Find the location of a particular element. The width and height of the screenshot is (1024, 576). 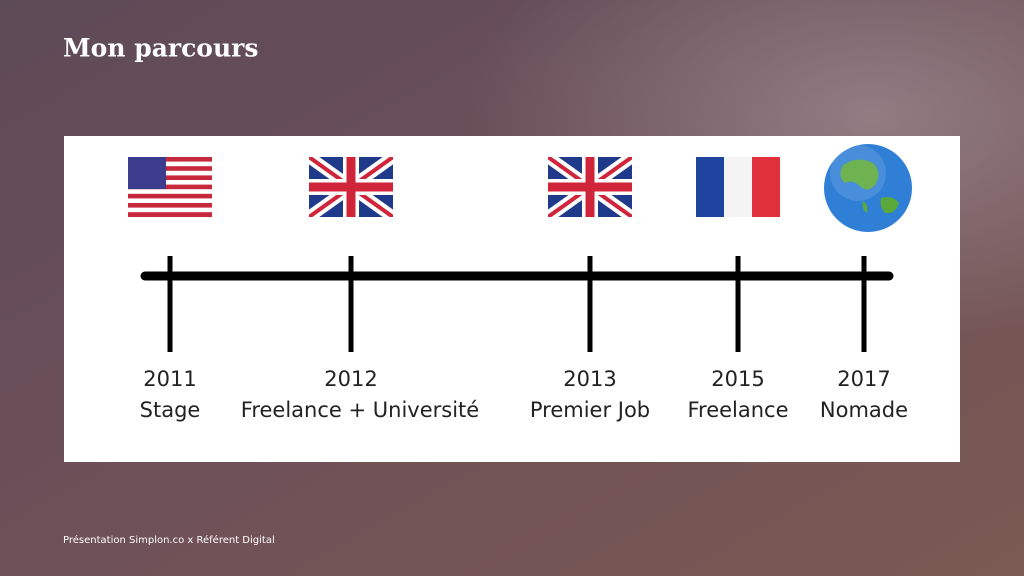

event-year: 2011 is located at coordinates (169, 379).